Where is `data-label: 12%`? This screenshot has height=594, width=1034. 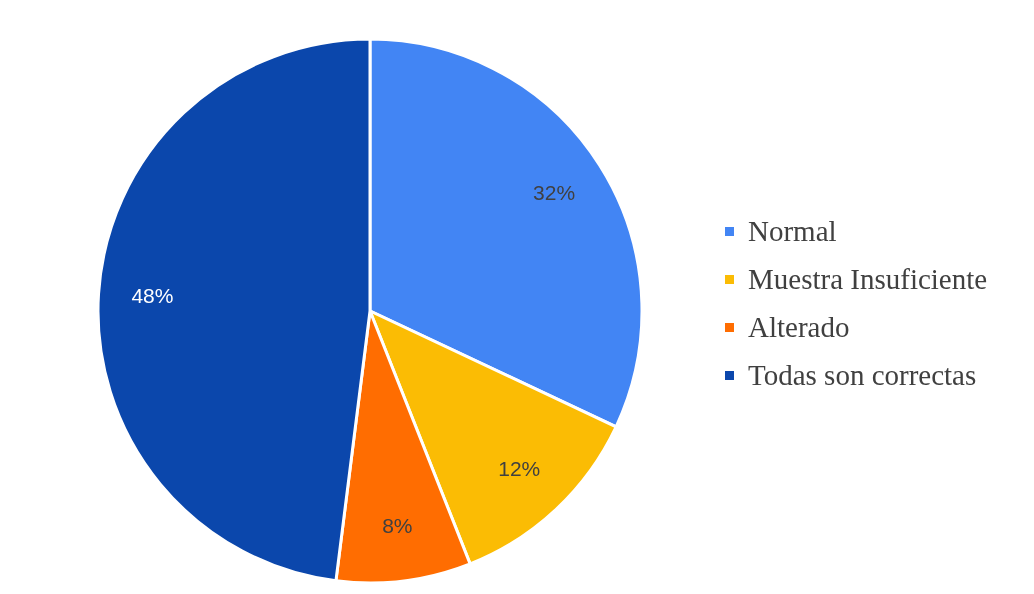 data-label: 12% is located at coordinates (519, 468).